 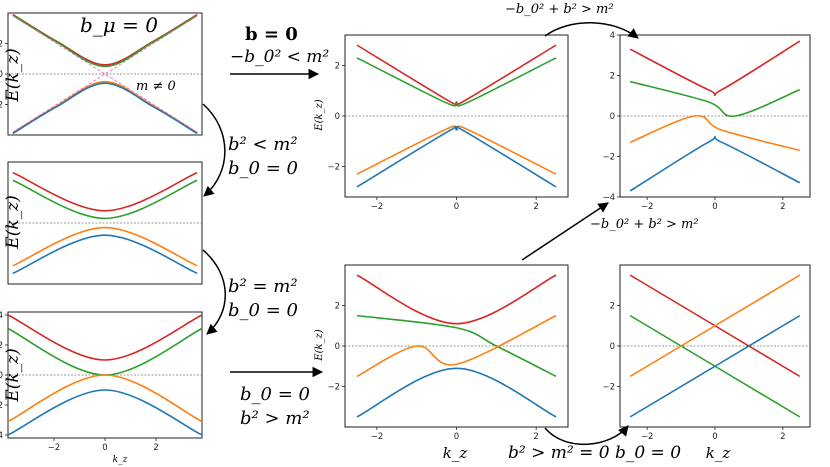 I want to click on panel1-title: b_μ = 0, so click(x=119, y=25).